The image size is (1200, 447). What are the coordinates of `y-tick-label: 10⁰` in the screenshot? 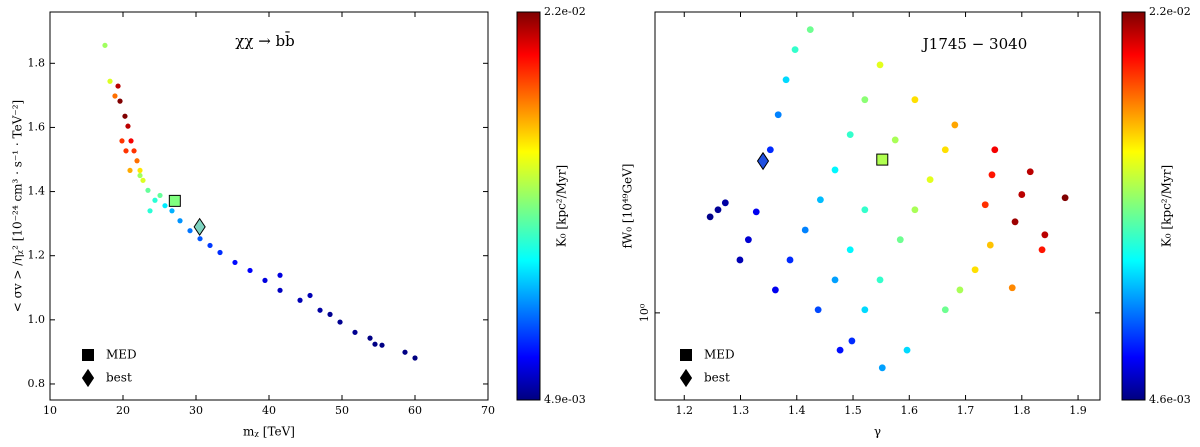 It's located at (644, 312).